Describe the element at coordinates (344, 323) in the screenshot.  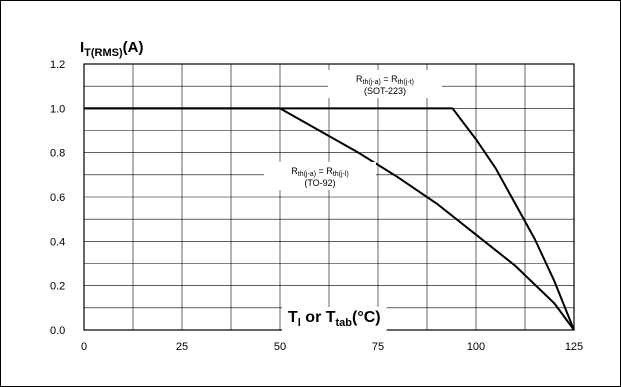
I see `xlabel-sub2: tab` at that location.